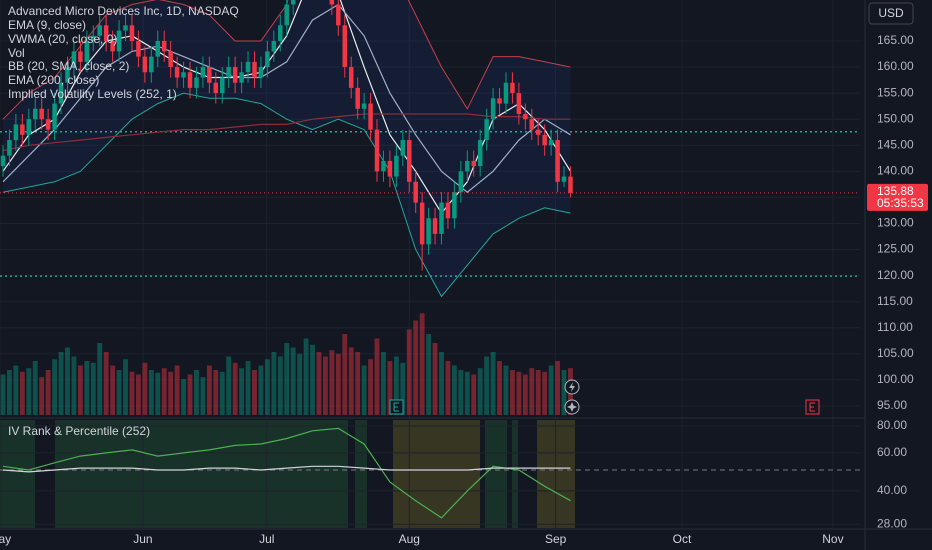 The height and width of the screenshot is (550, 932). I want to click on x-tick-label: Nov, so click(832, 539).